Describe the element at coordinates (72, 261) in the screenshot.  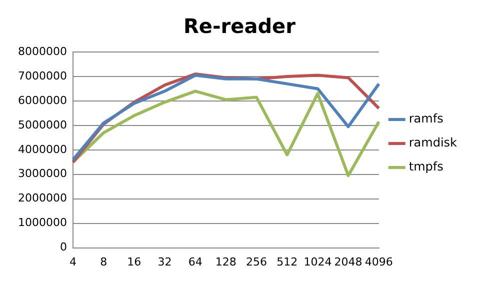
I see `x-tick-label: 4` at that location.